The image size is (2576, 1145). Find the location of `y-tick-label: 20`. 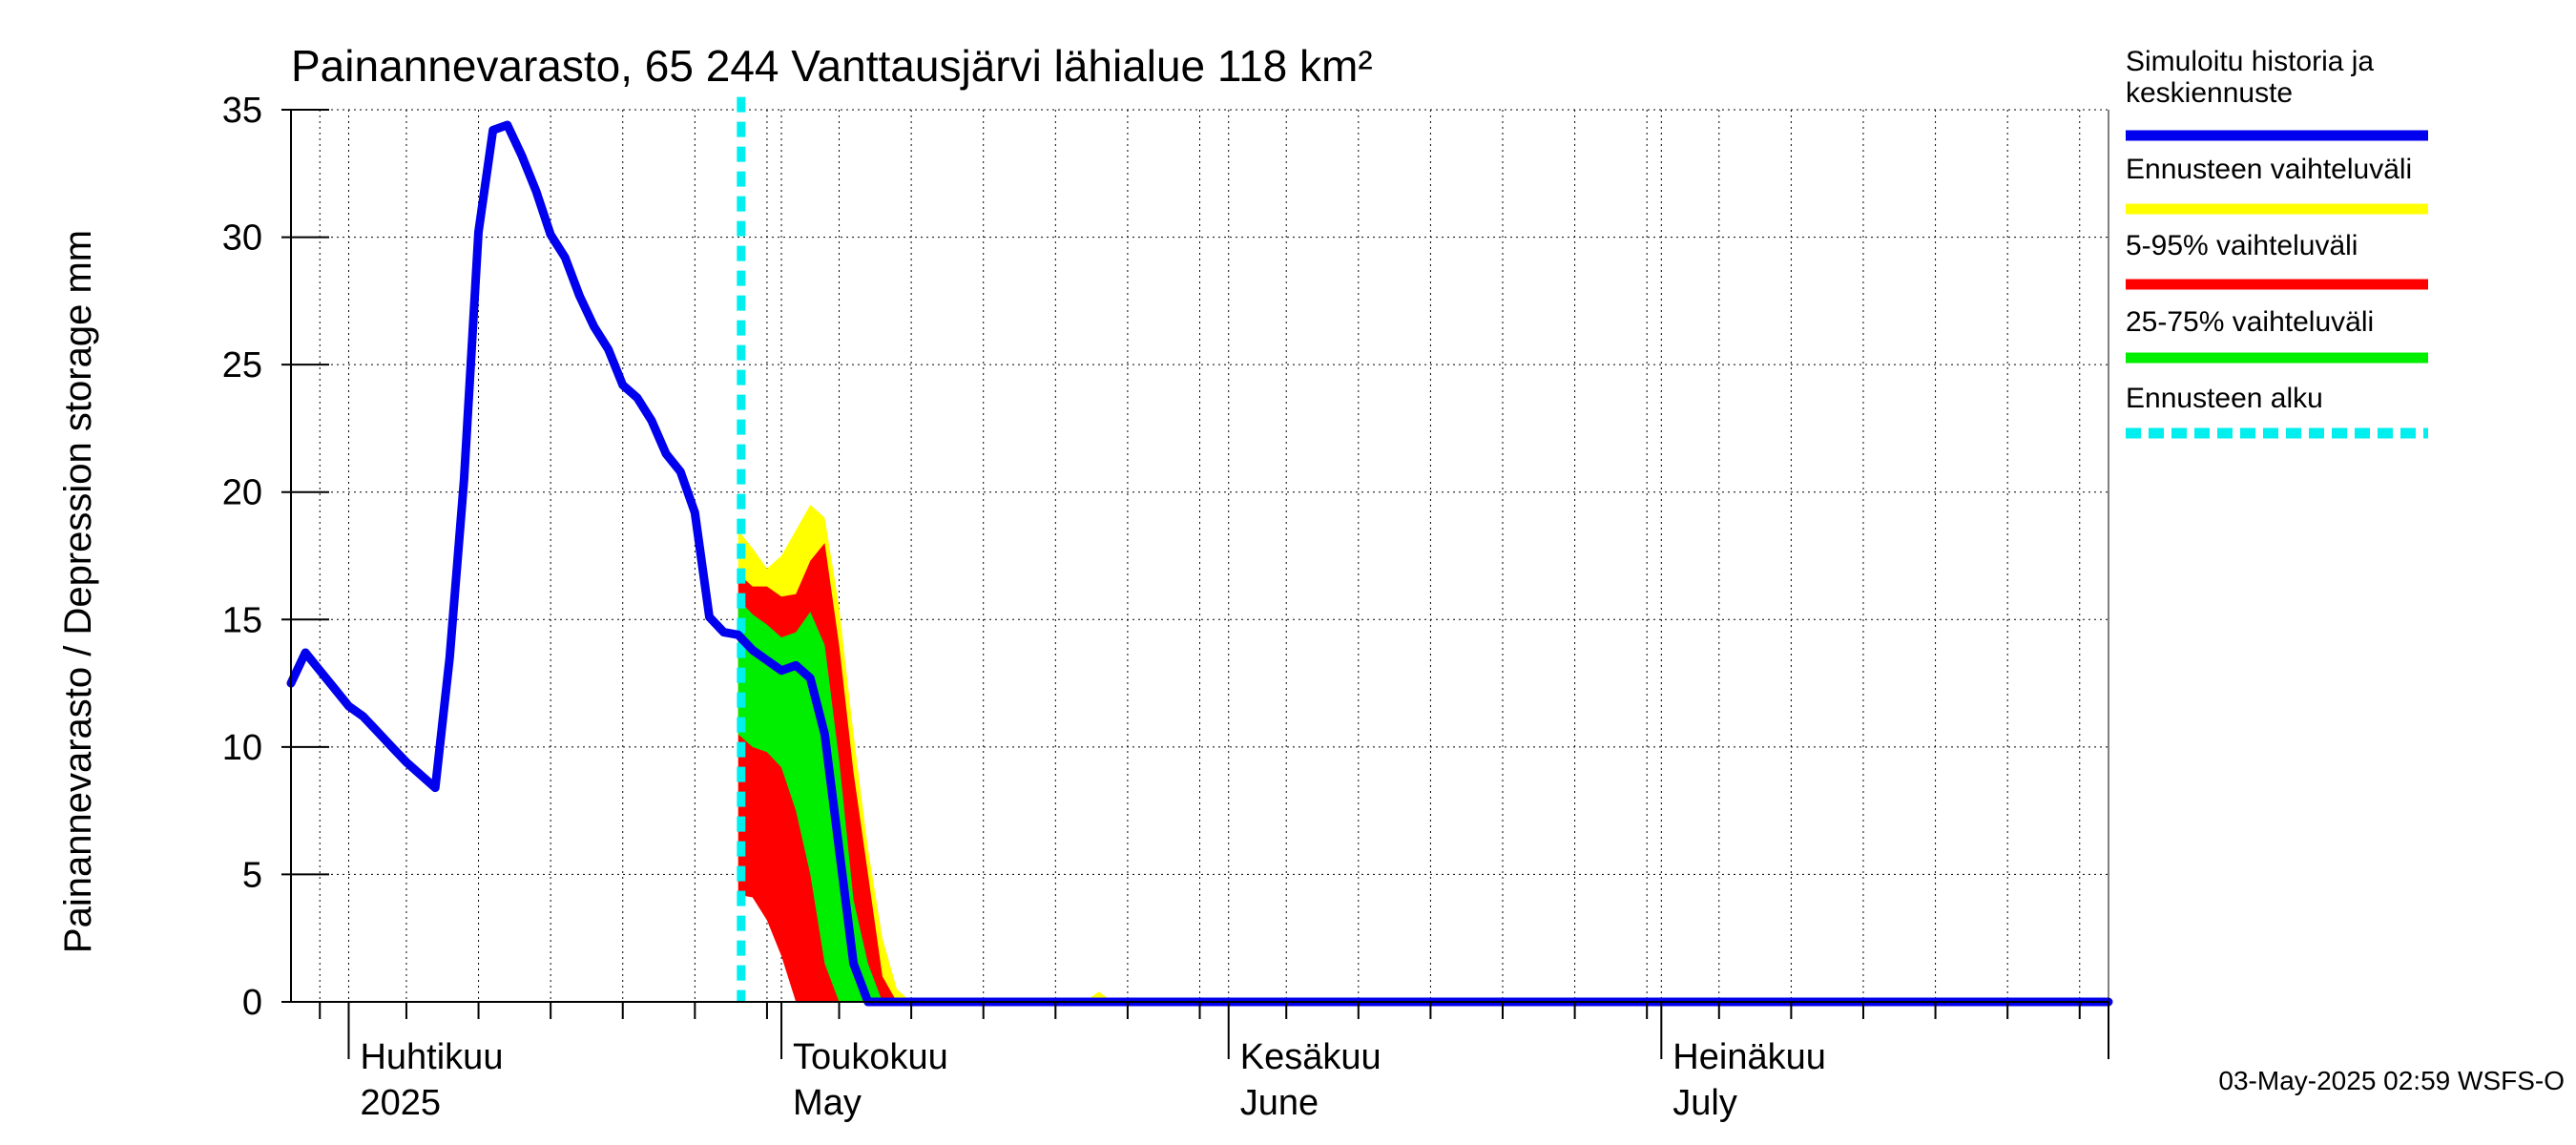

y-tick-label: 20 is located at coordinates (242, 493).